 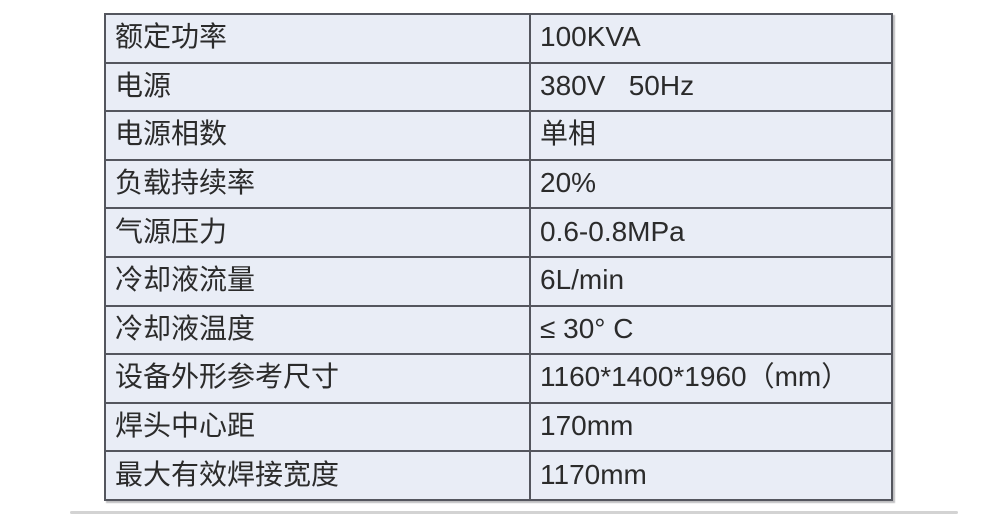 What do you see at coordinates (711, 184) in the screenshot?
I see `spec-value-cell: 20%` at bounding box center [711, 184].